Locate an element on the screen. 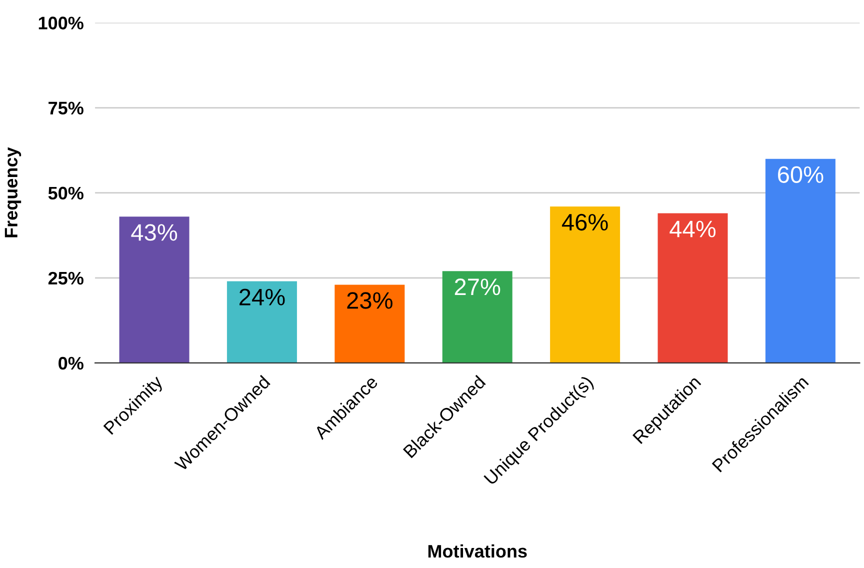 The image size is (864, 568). y-tick-label: 50% is located at coordinates (66, 193).